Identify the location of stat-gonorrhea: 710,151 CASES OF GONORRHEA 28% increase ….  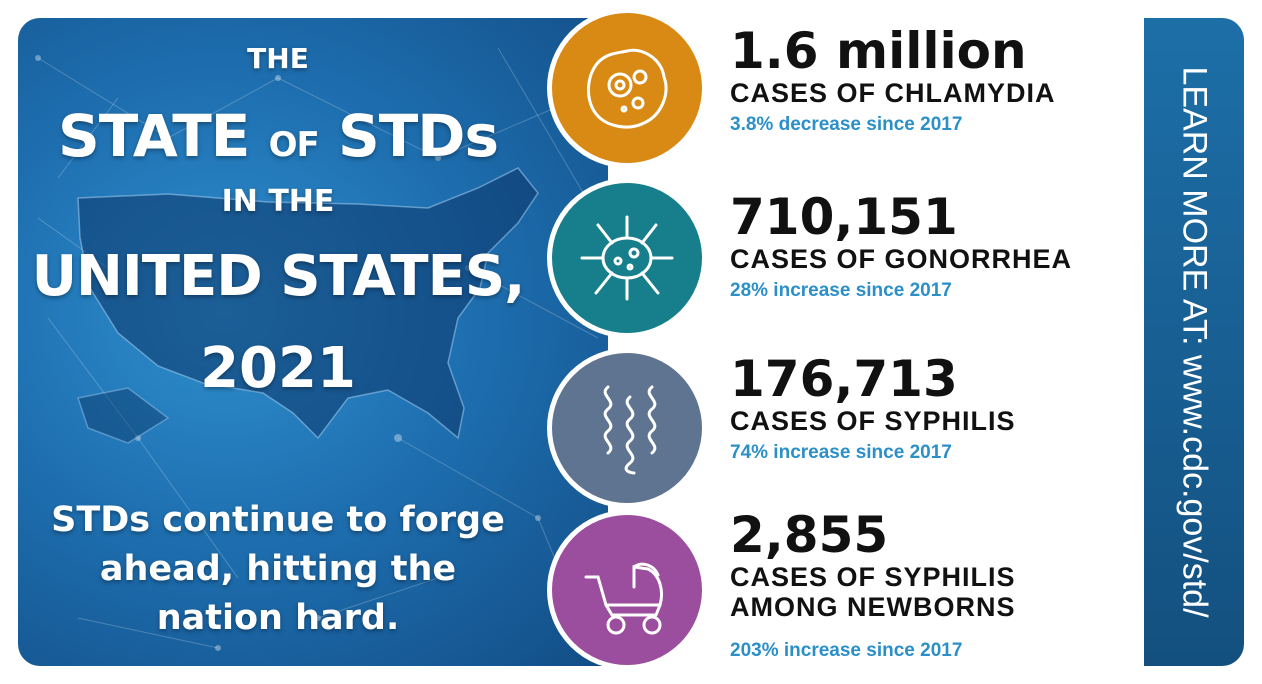
(901, 244).